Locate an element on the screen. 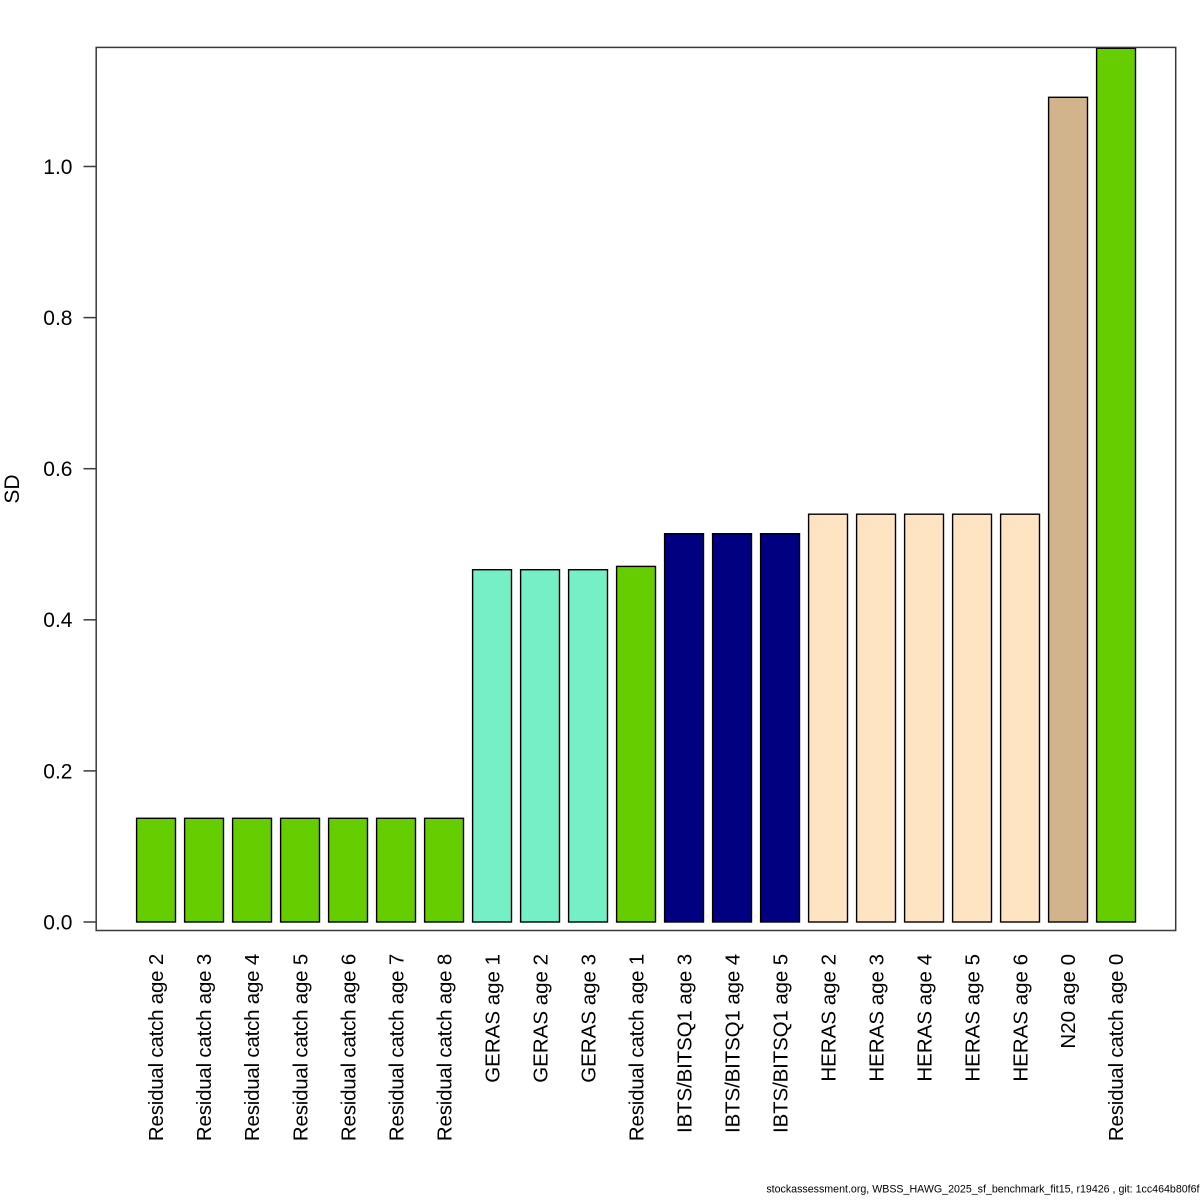 This screenshot has height=1200, width=1200. svg-text: GERAS age 3 is located at coordinates (588, 1018).